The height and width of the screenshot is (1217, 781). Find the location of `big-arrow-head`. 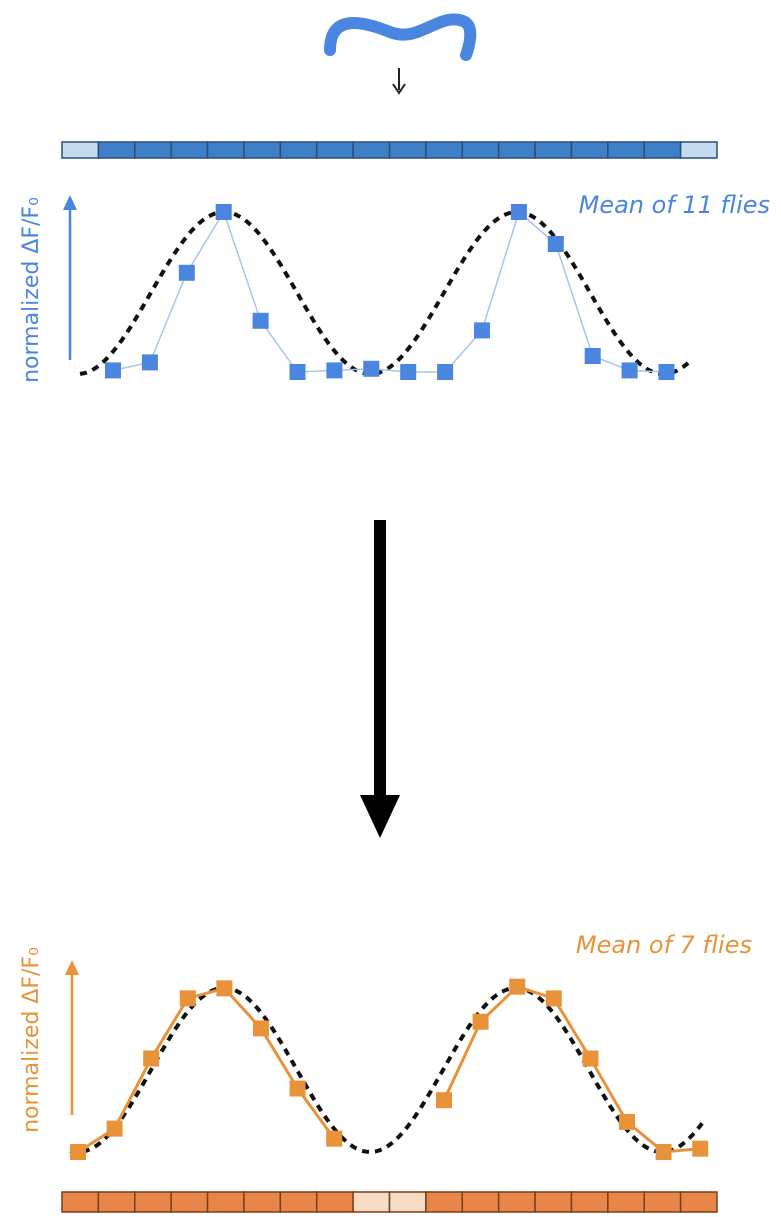

big-arrow-head is located at coordinates (380, 816).